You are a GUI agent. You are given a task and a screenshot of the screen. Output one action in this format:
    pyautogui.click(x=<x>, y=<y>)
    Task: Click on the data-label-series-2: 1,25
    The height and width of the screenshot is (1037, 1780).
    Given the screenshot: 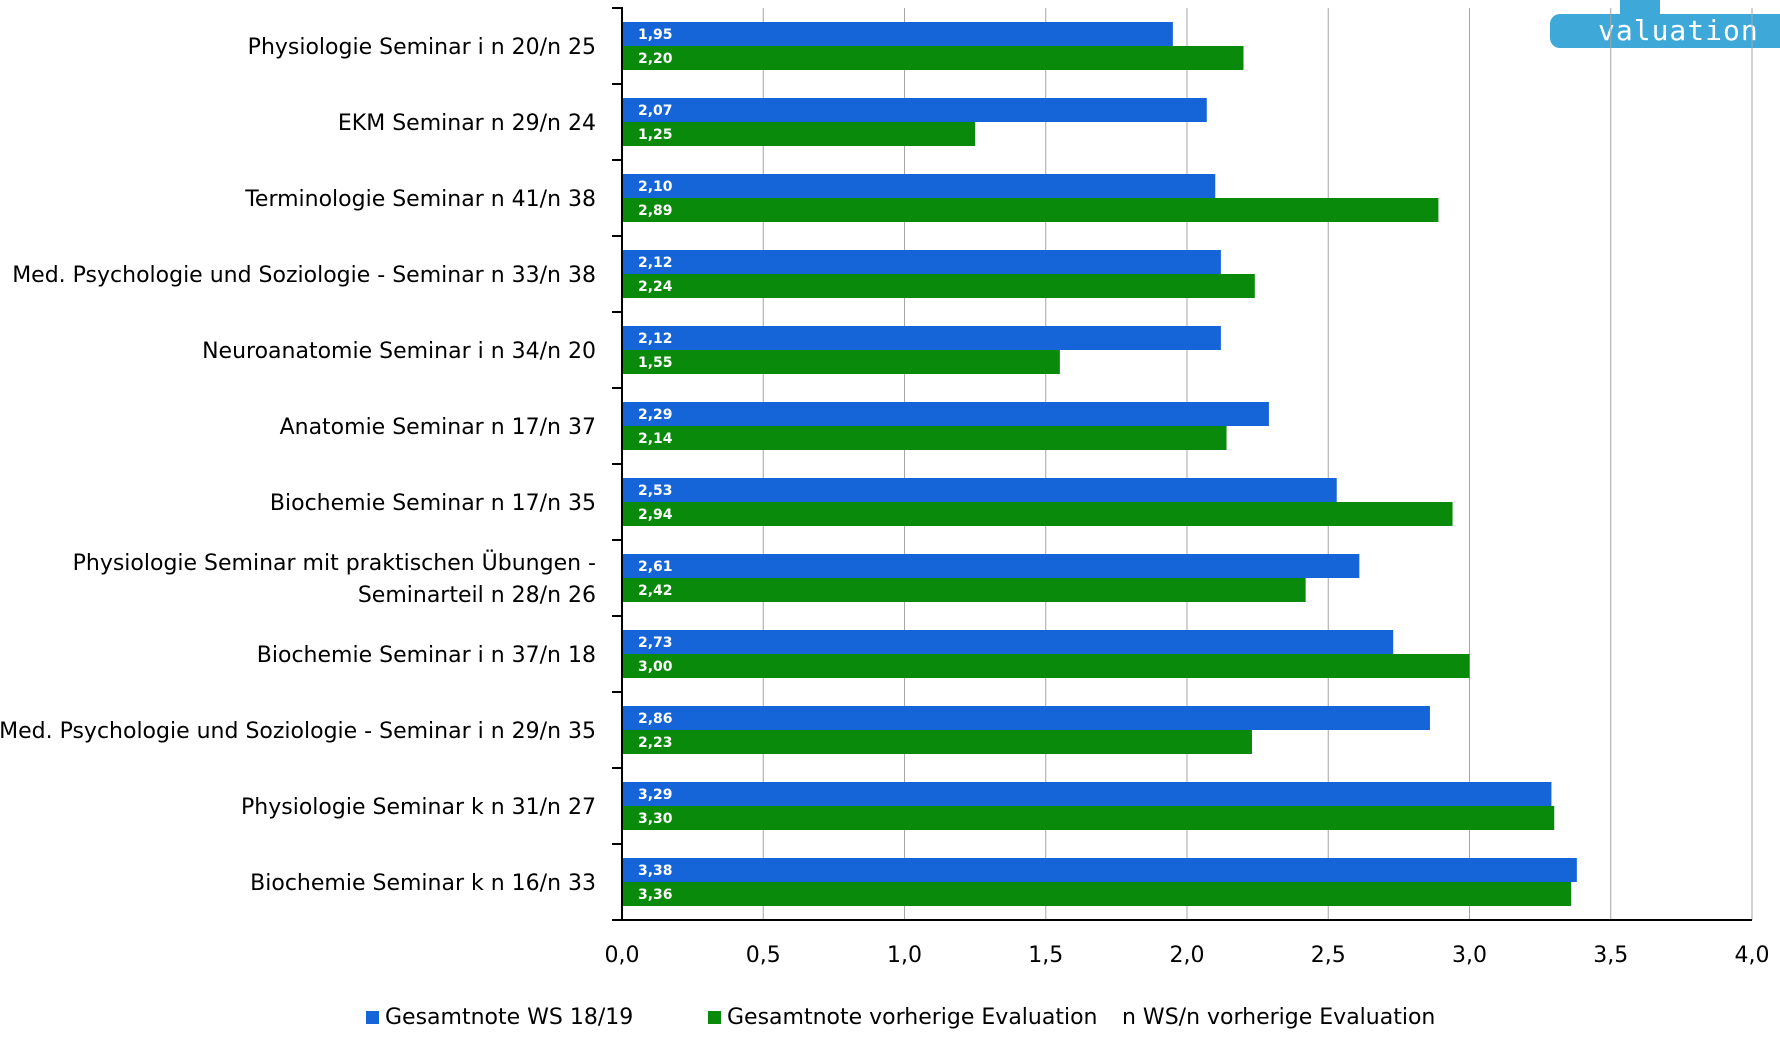 What is the action you would take?
    pyautogui.click(x=655, y=135)
    